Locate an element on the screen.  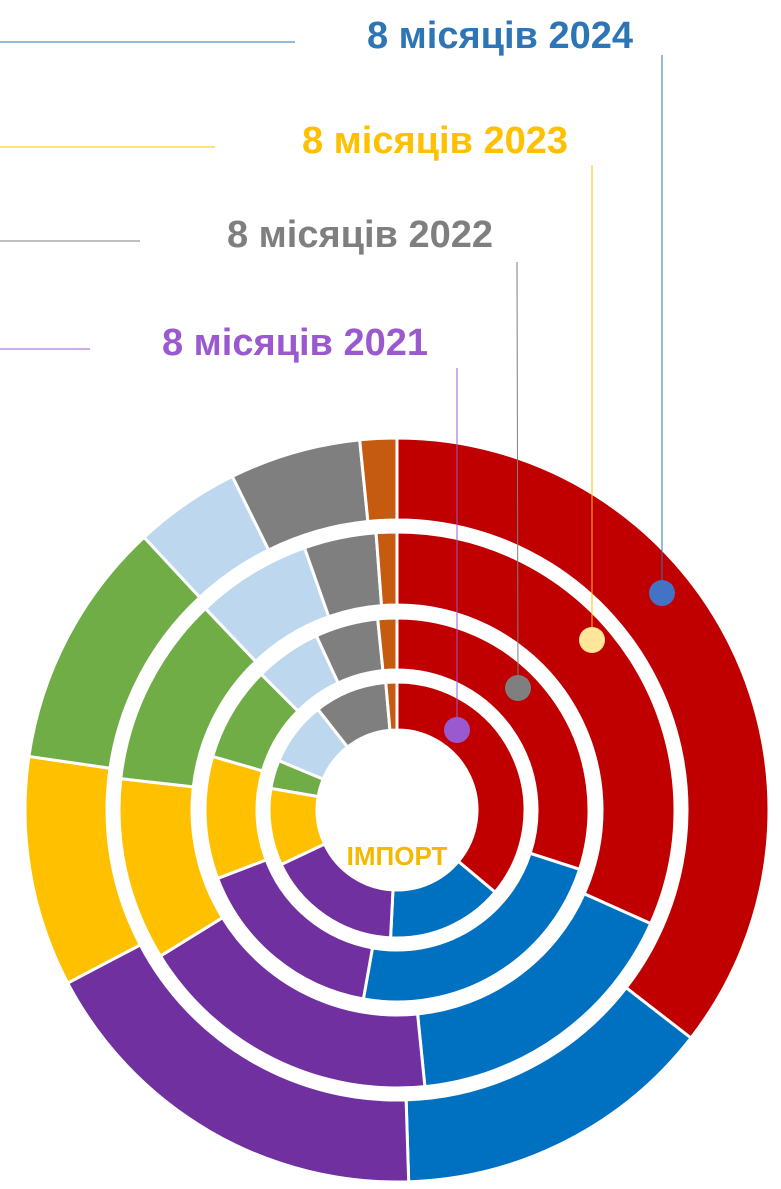
legend-label: 8 місяців 2021 is located at coordinates (295, 343).